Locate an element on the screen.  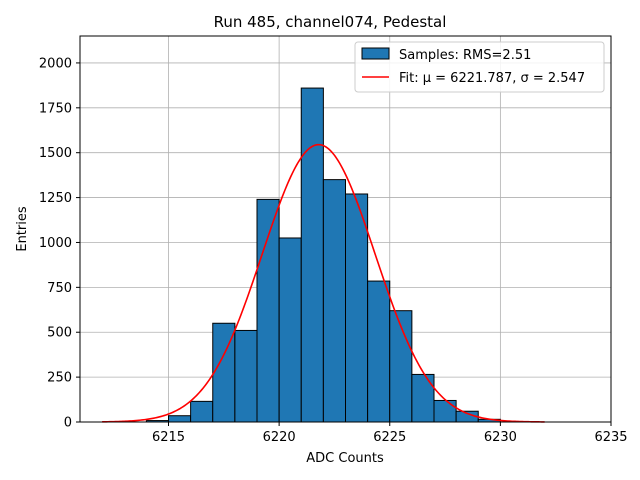
y-tick-label: 1500 is located at coordinates (55, 153).